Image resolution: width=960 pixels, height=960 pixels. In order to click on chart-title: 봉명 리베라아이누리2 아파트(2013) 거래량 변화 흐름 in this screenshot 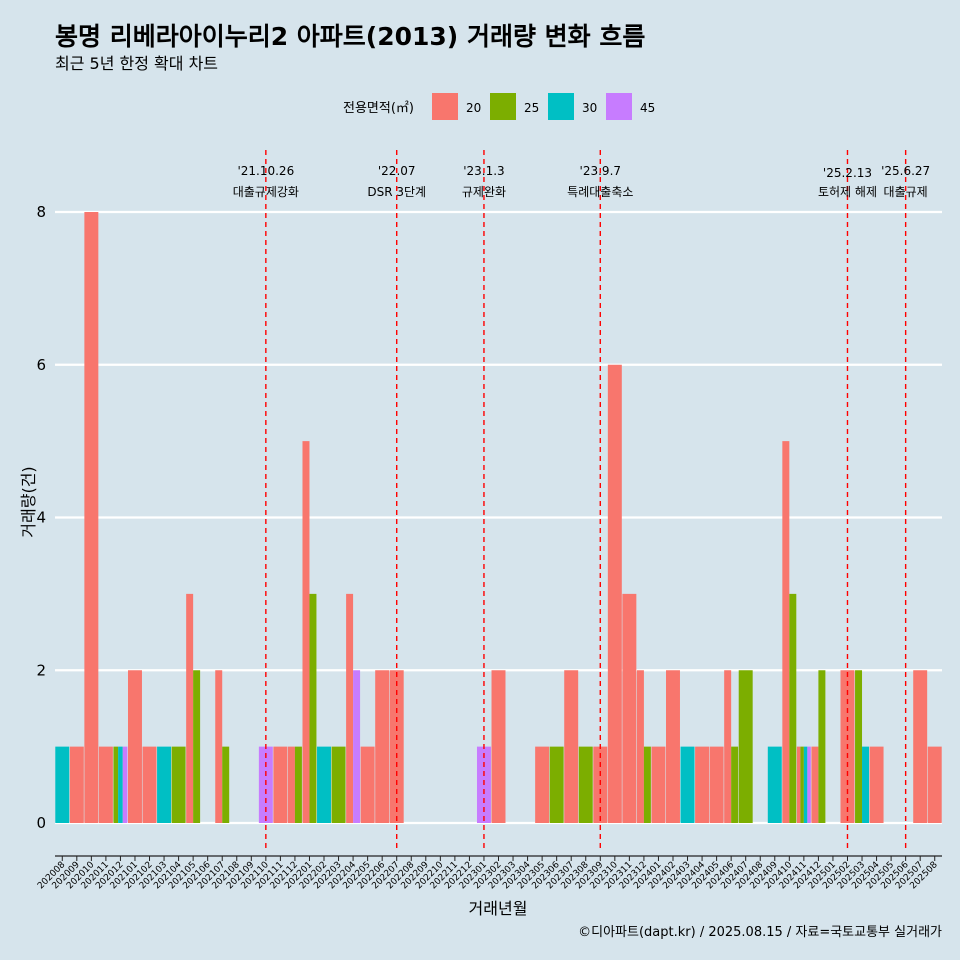, I will do `click(350, 36)`.